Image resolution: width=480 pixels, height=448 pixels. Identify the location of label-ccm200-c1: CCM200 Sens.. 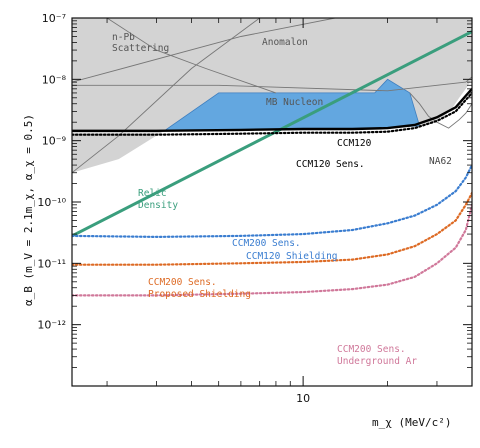
(371, 349).